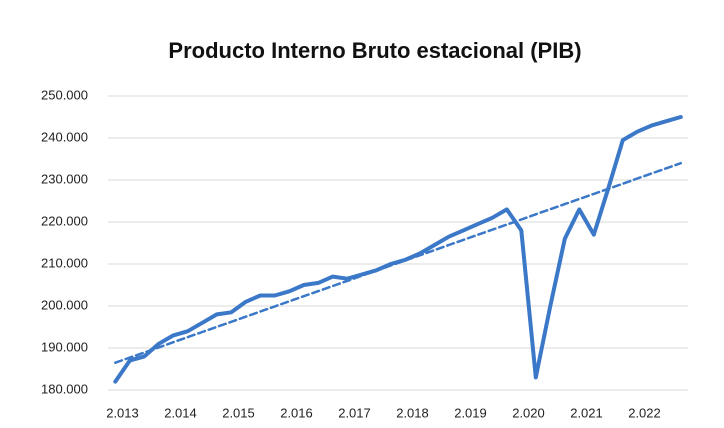  I want to click on y-tick-label: 250.000, so click(64, 94).